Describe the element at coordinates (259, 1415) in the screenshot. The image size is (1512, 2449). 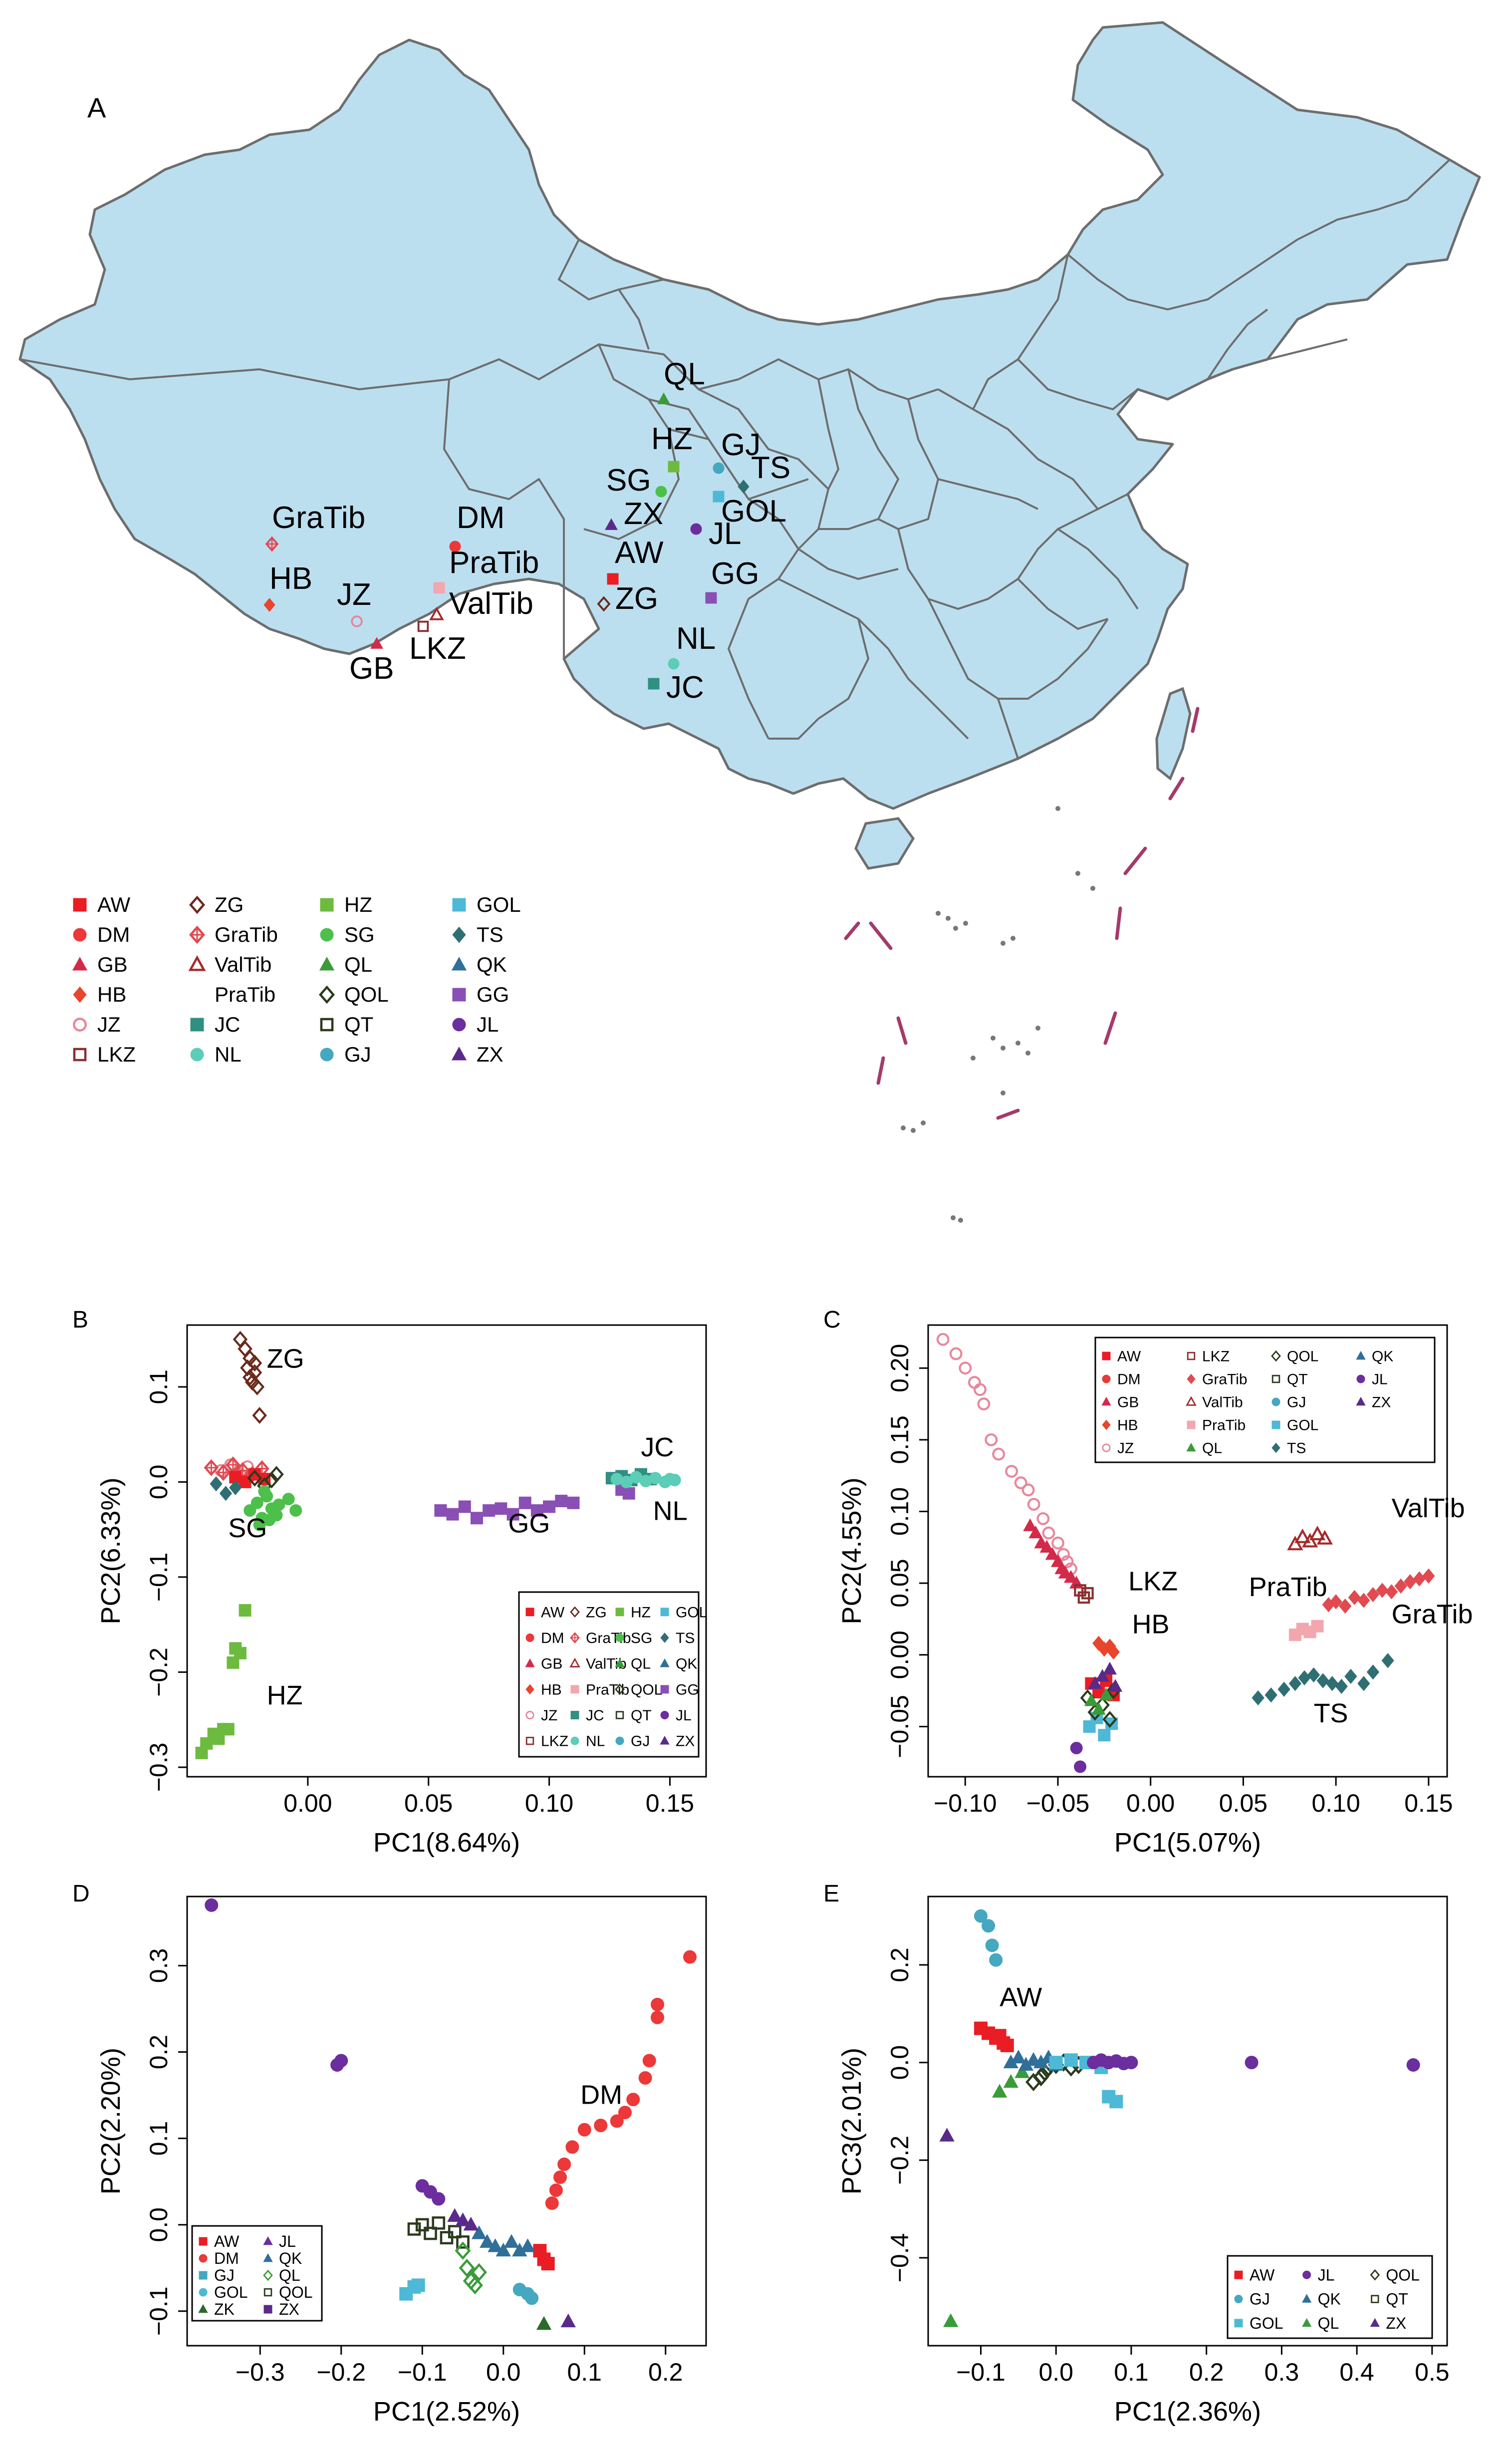
I see `data-point-b-zg` at that location.